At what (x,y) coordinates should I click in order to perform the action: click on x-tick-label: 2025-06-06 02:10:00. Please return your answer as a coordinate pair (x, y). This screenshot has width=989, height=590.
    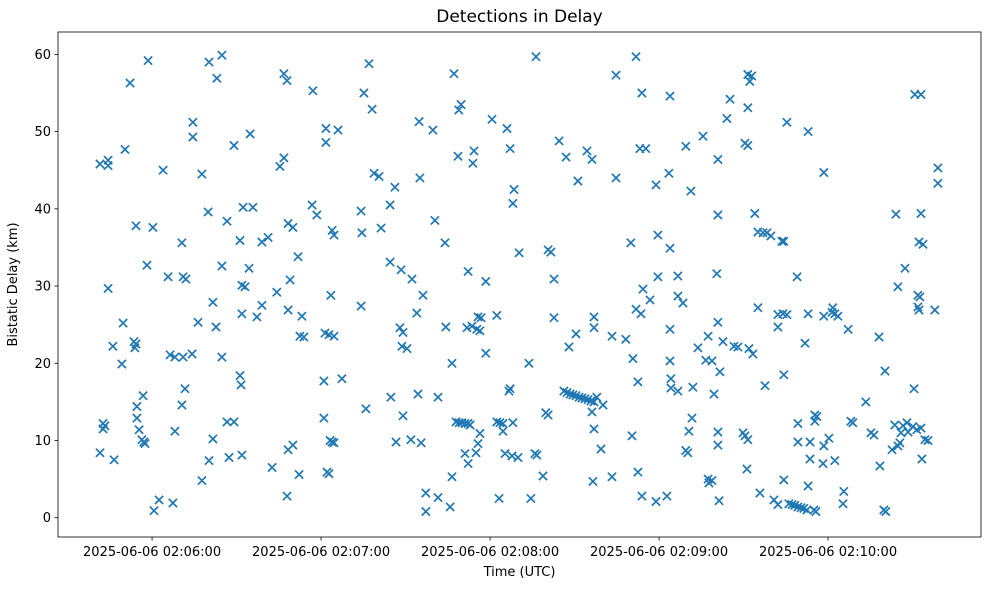
    Looking at the image, I should click on (828, 552).